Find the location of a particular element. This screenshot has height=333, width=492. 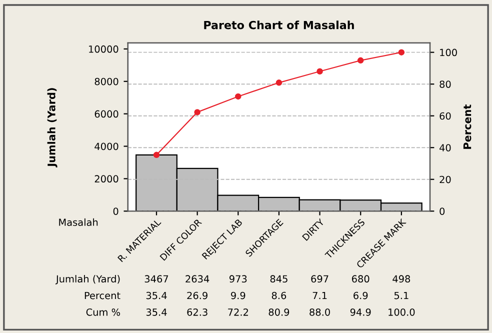

data-label: 2634 is located at coordinates (198, 279).